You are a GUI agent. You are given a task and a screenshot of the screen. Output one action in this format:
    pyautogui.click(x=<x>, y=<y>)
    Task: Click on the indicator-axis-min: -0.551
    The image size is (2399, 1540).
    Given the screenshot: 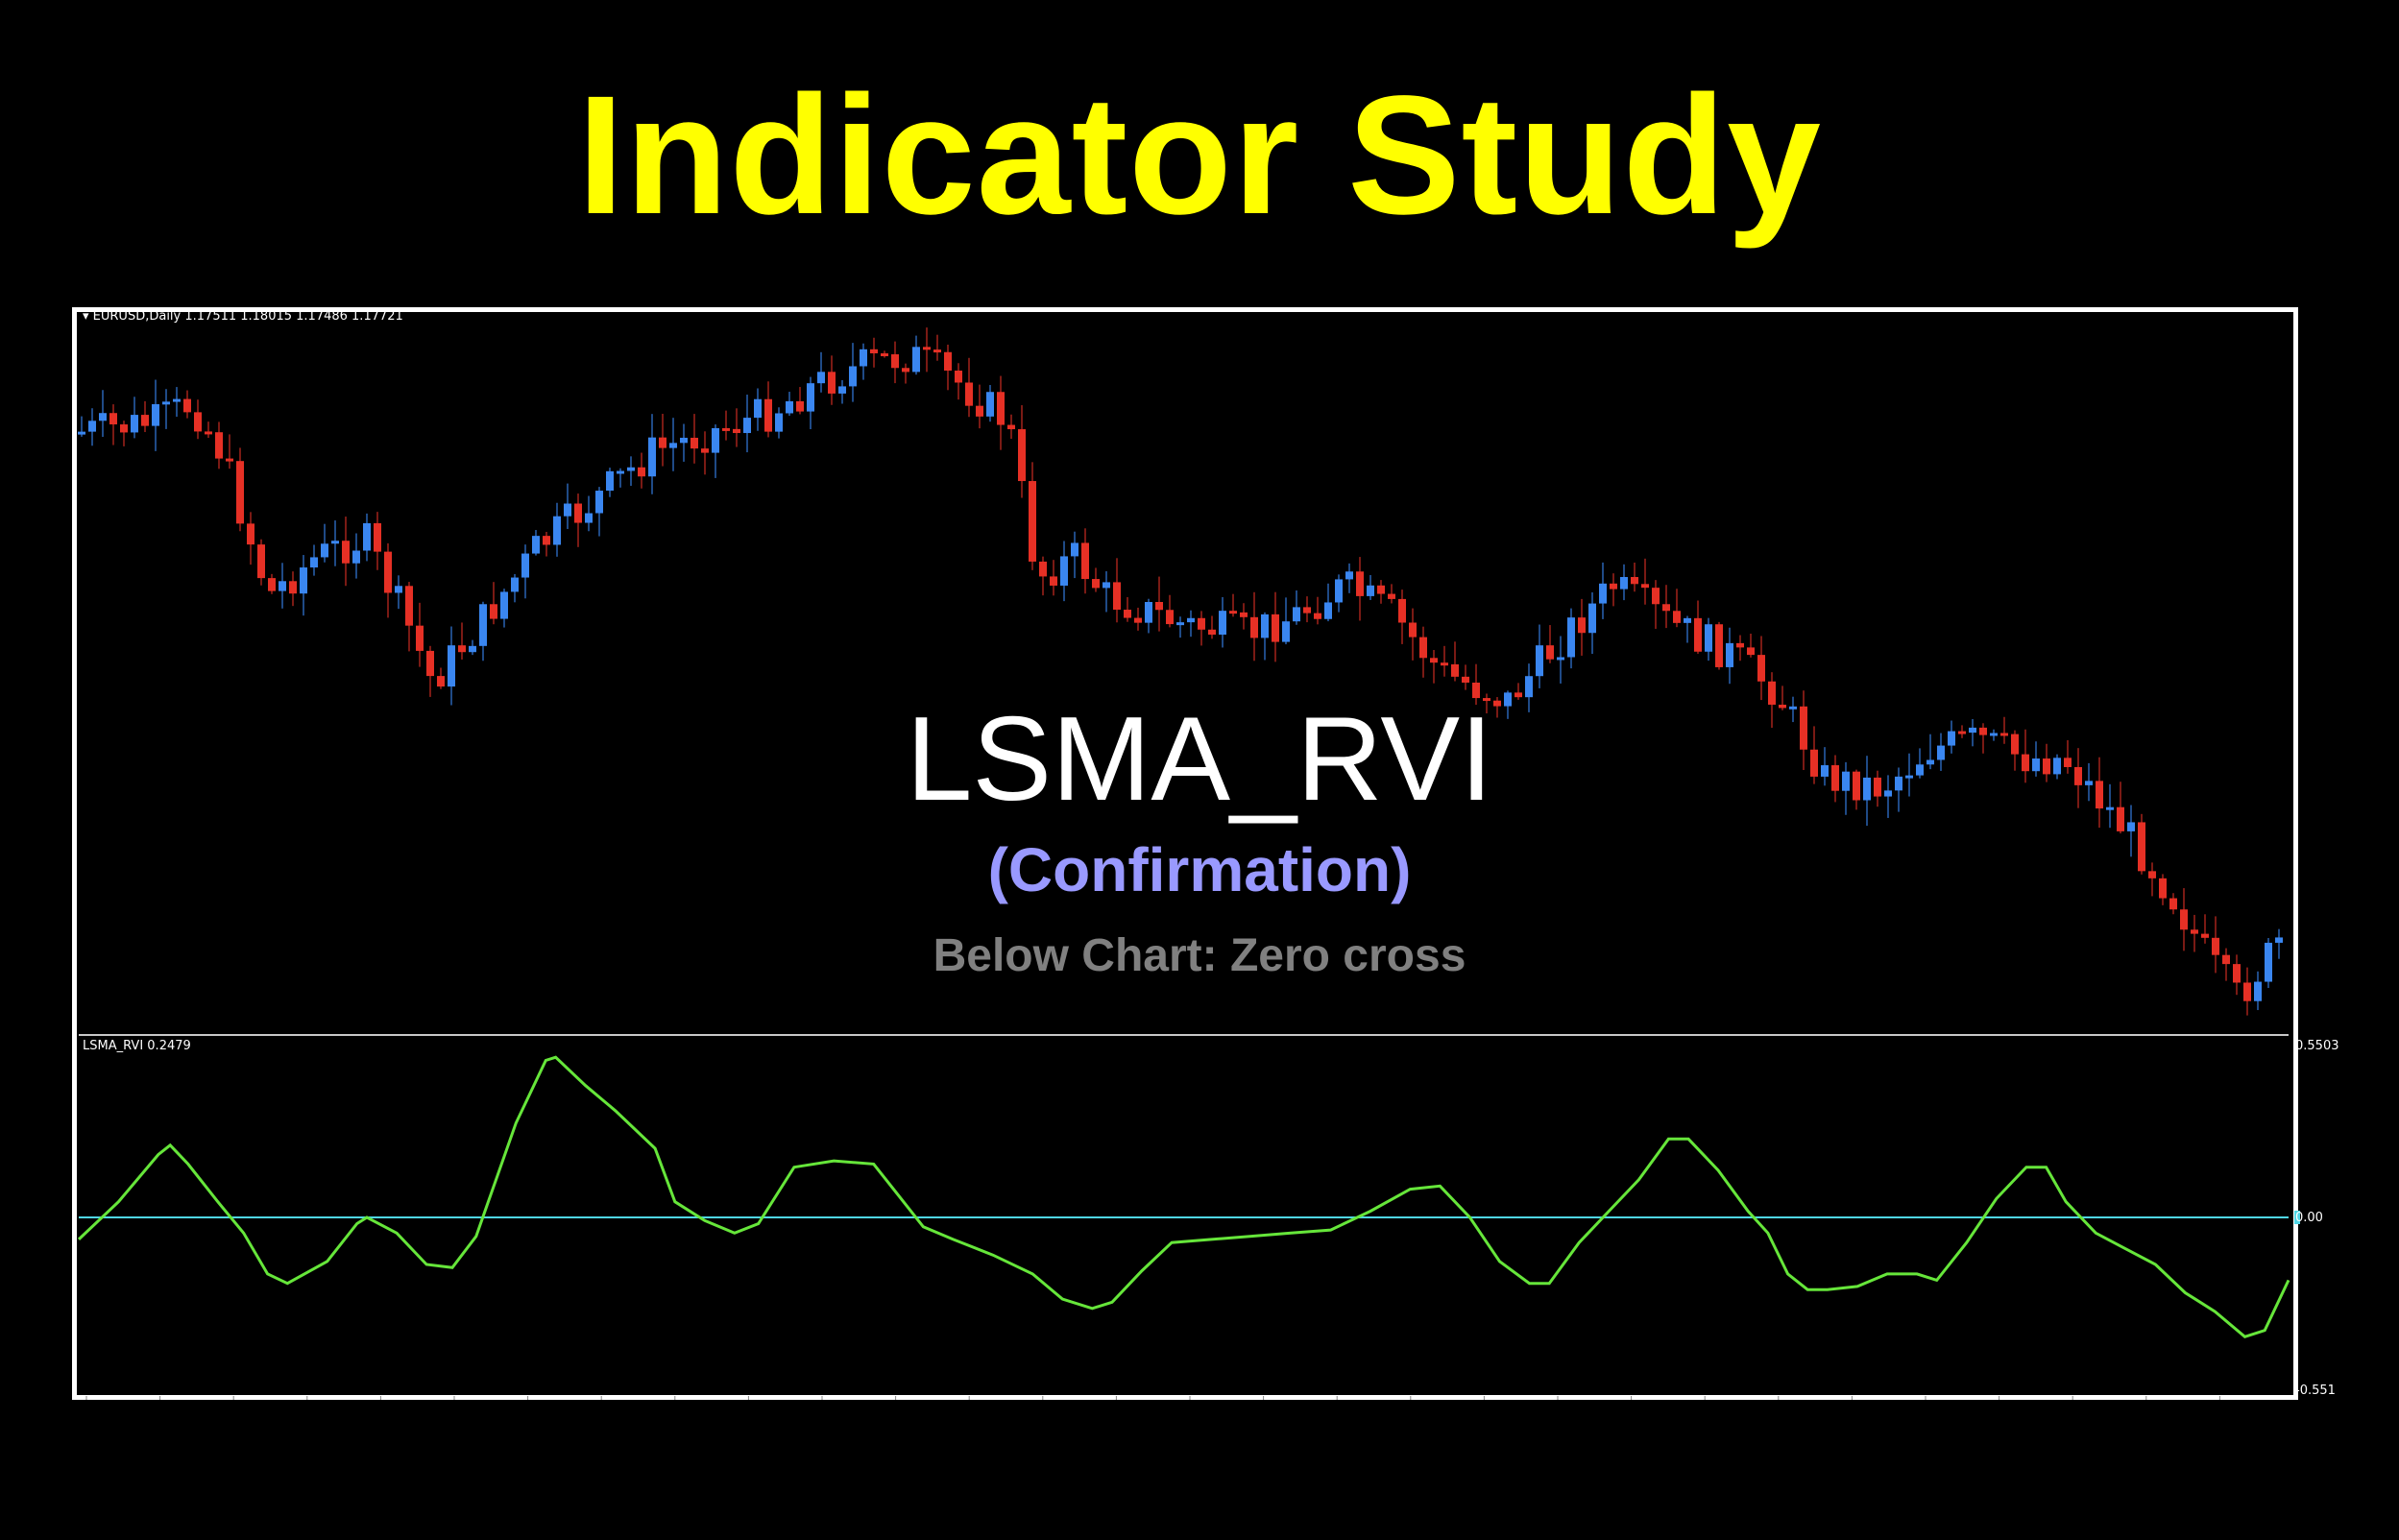 What is the action you would take?
    pyautogui.click(x=2316, y=1391)
    